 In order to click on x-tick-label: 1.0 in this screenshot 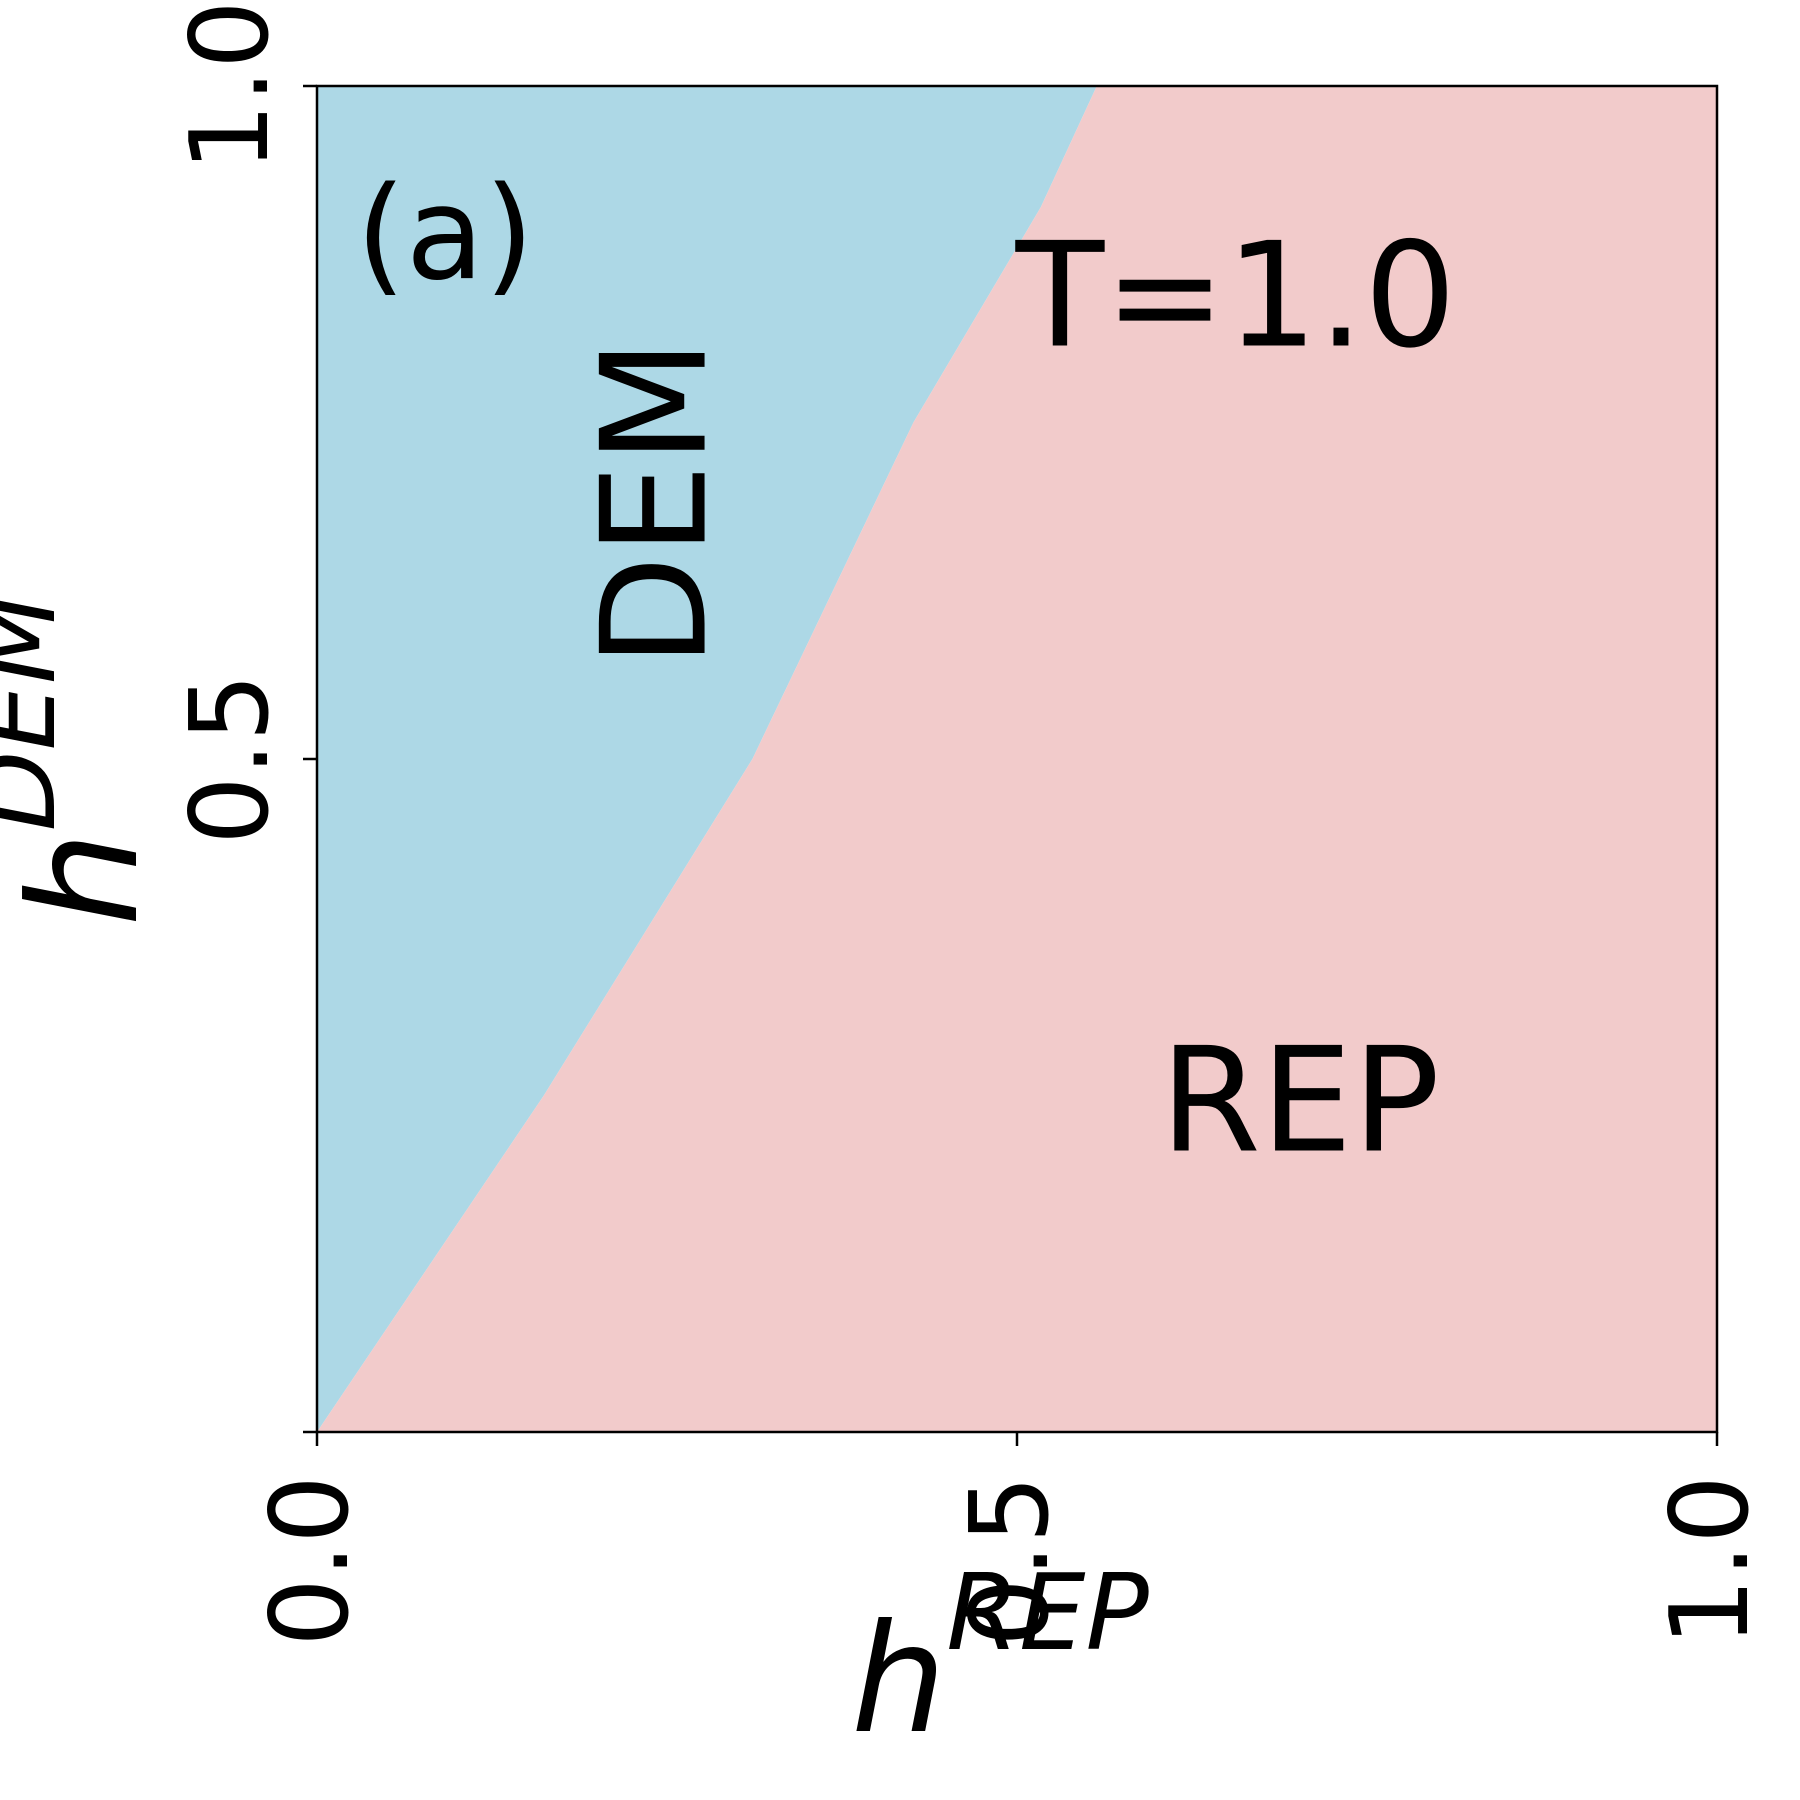, I will do `click(1710, 1561)`.